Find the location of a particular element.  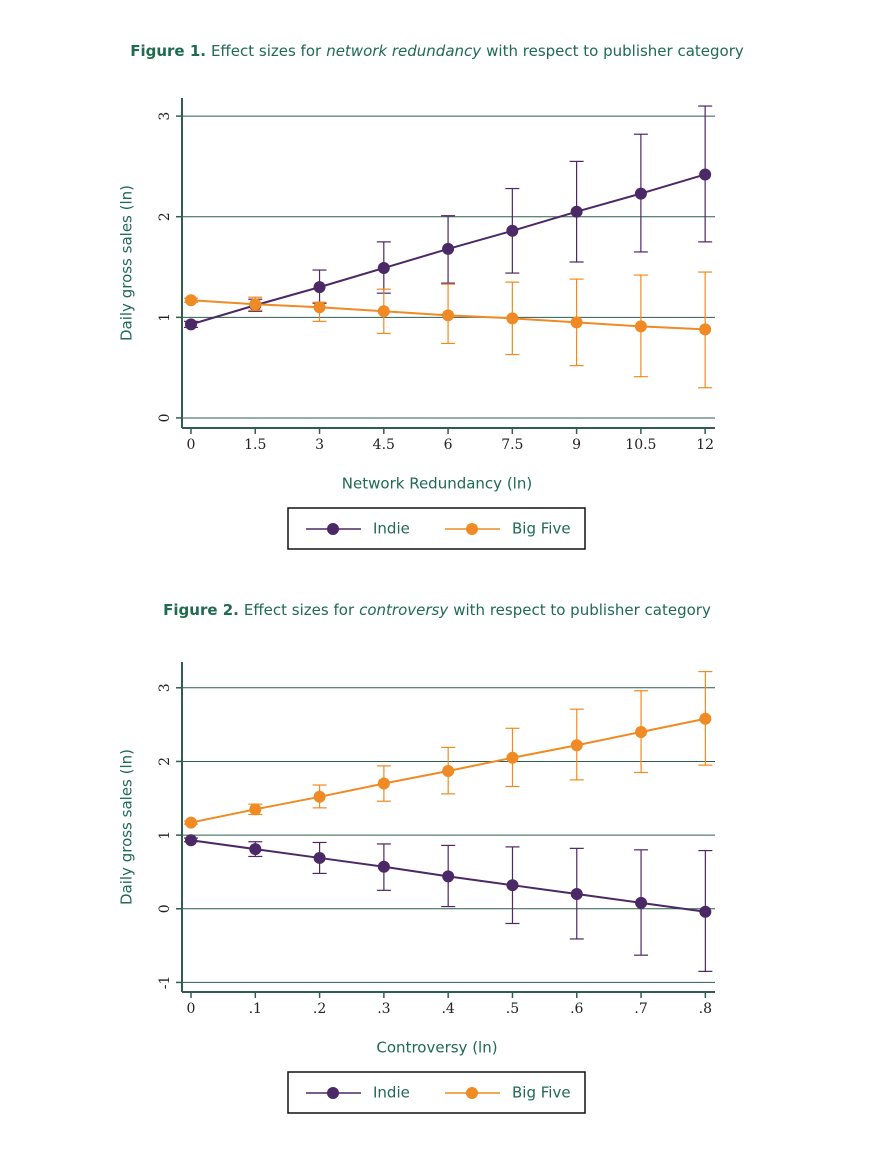

x-tick-label: 7.5 is located at coordinates (512, 445).